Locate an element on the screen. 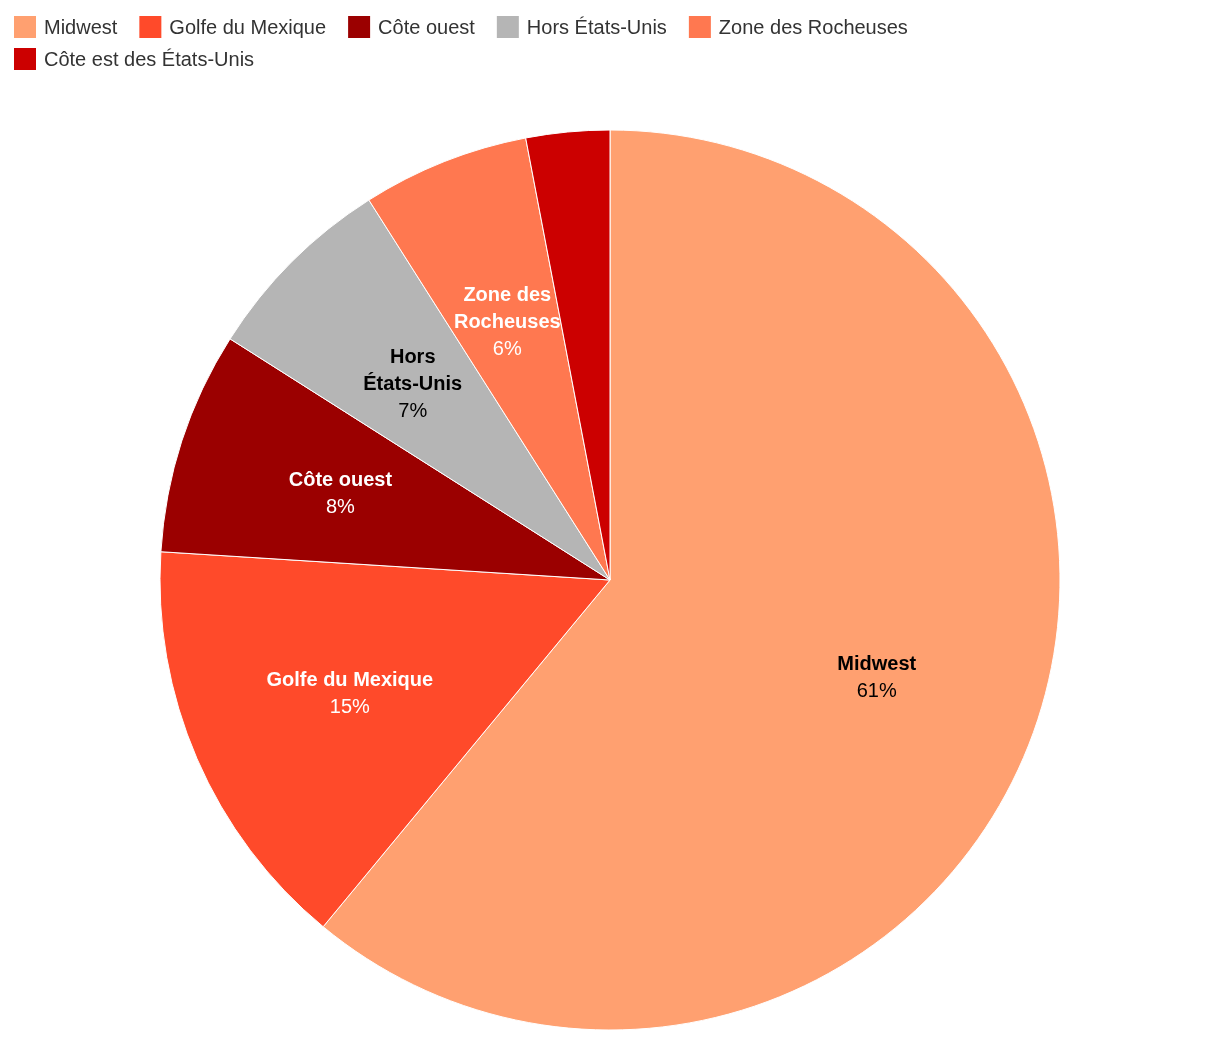 Image resolution: width=1220 pixels, height=1040 pixels. data-label: 61% is located at coordinates (876, 689).